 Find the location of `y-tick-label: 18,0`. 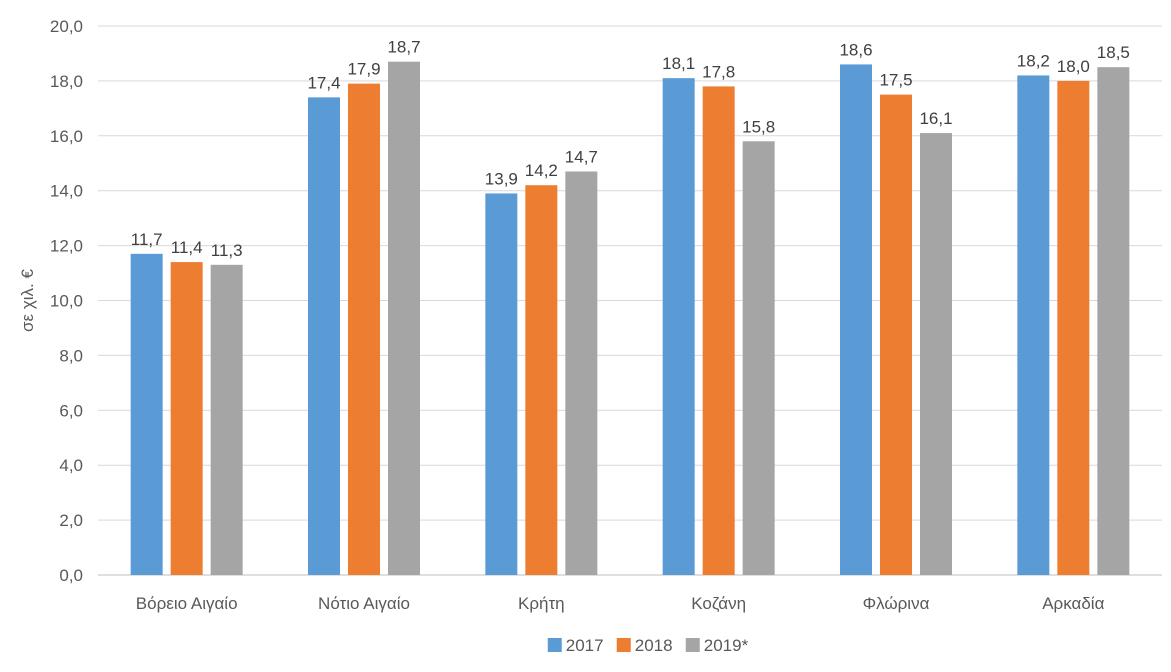

y-tick-label: 18,0 is located at coordinates (66, 81).